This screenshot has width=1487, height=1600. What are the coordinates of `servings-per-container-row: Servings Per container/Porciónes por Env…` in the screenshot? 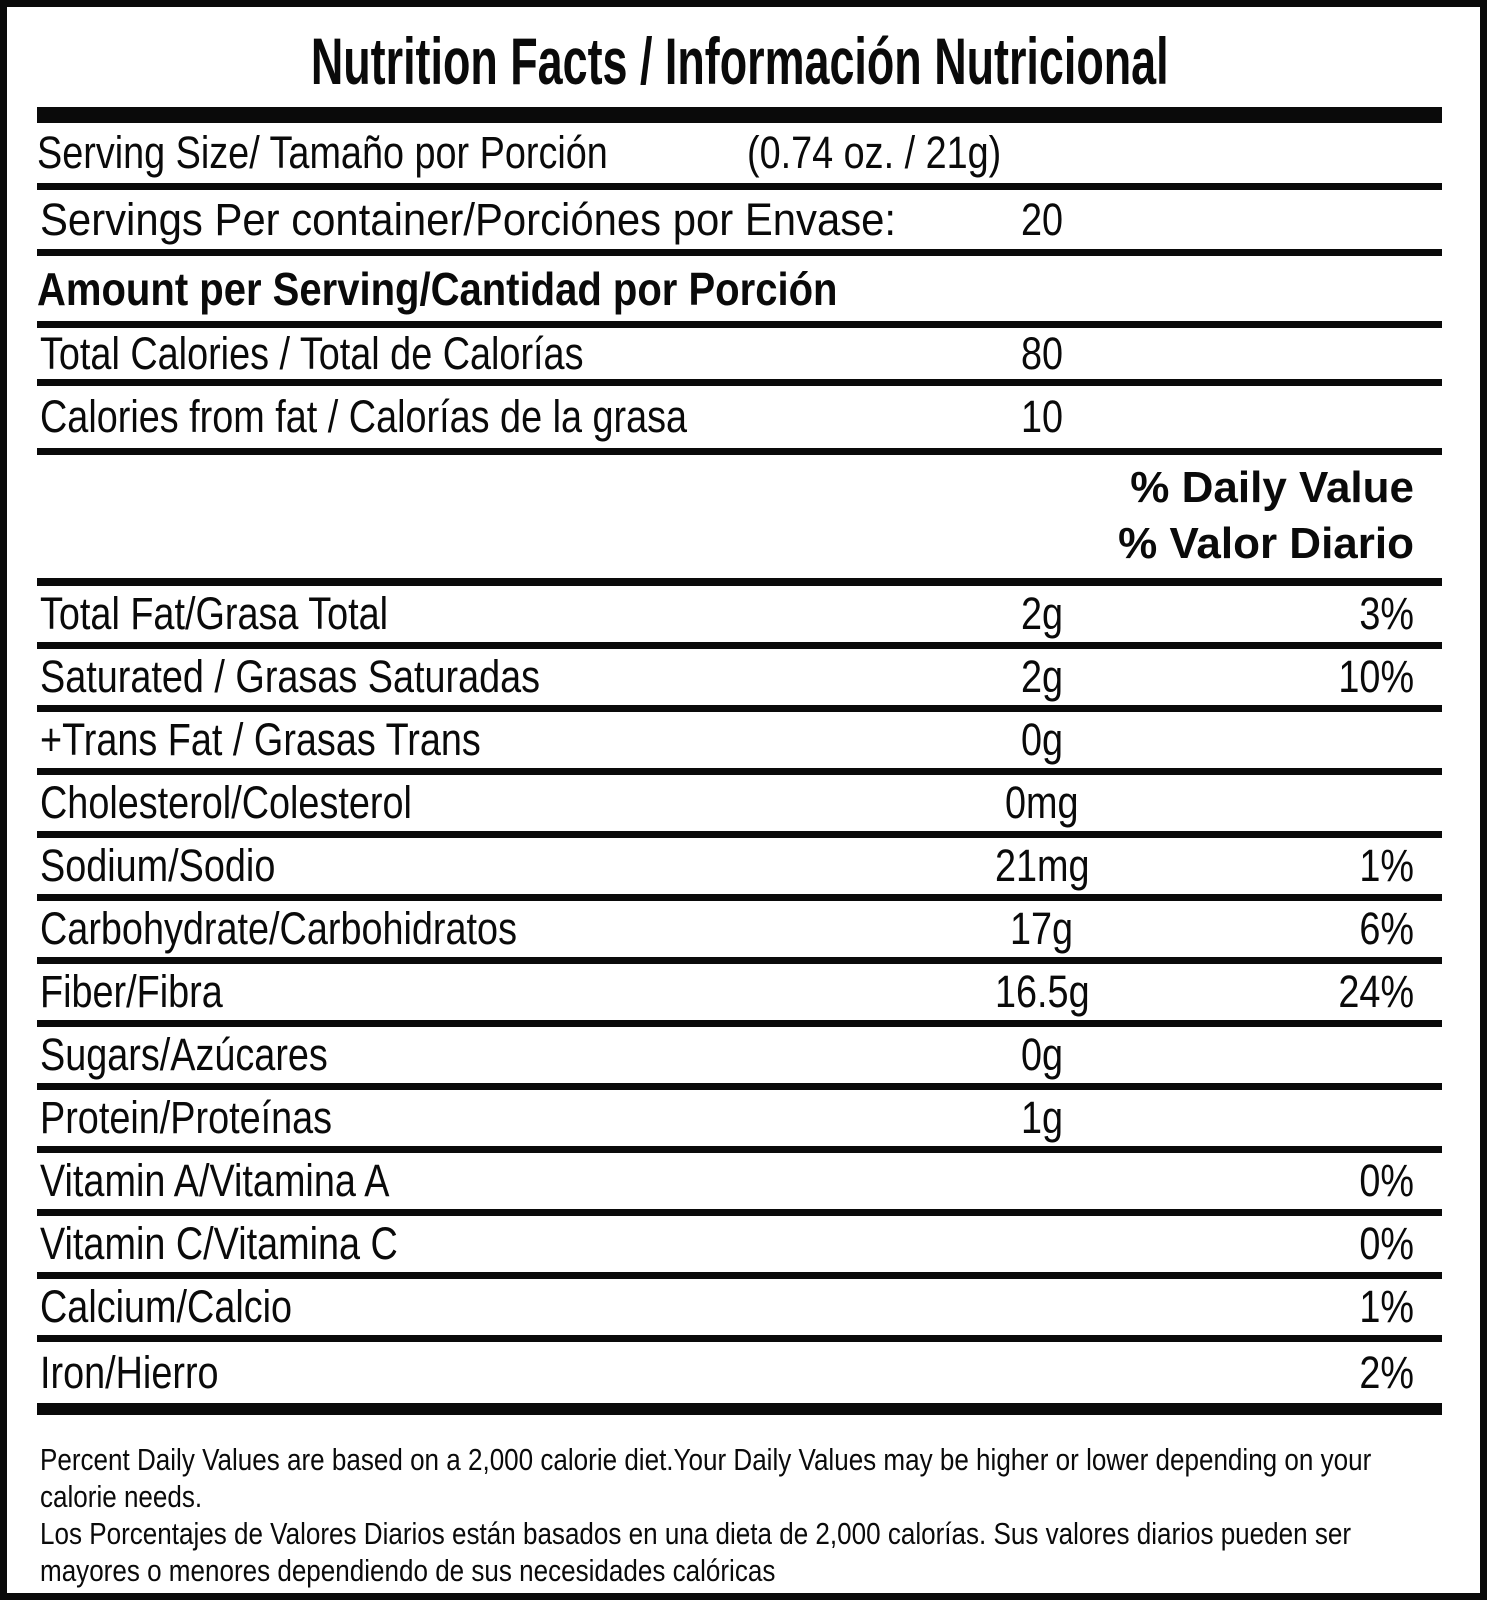 It's located at (739, 223).